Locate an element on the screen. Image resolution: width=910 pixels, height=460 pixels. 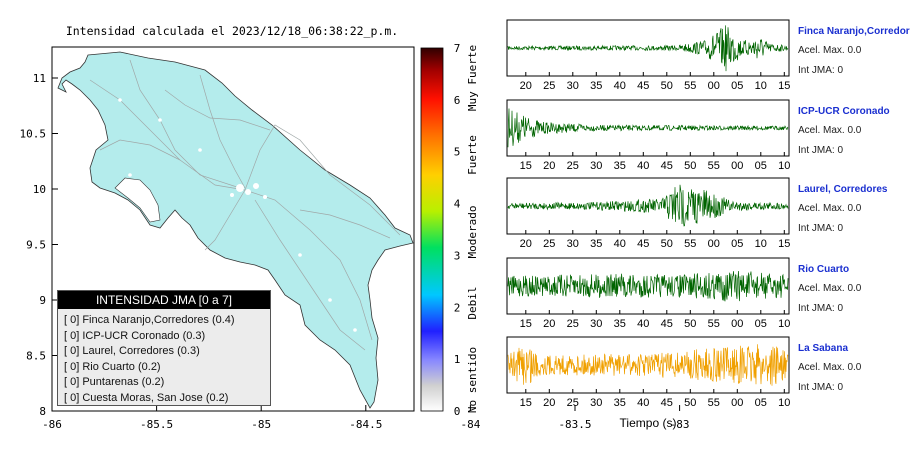
station-name: La Sabana is located at coordinates (823, 348).